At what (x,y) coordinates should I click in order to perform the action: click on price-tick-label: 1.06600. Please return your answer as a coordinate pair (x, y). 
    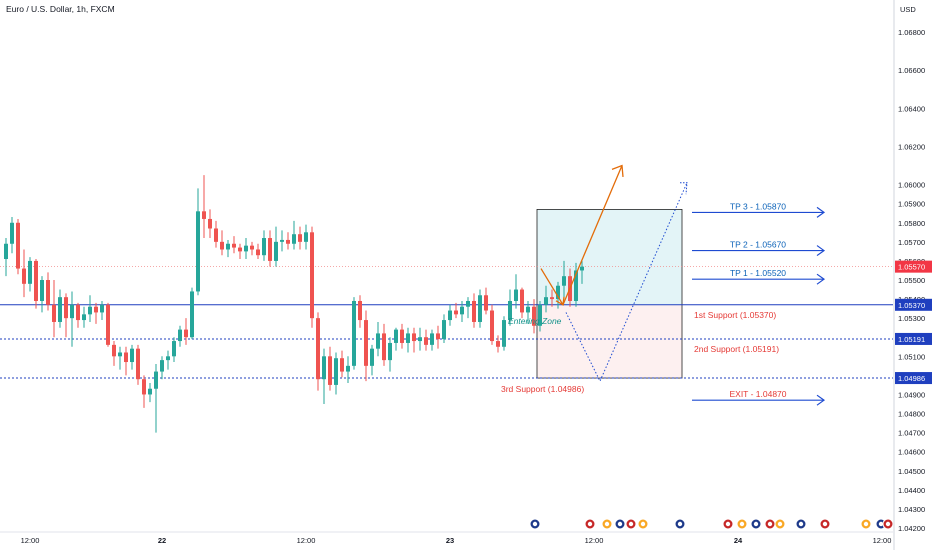
    Looking at the image, I should click on (911, 70).